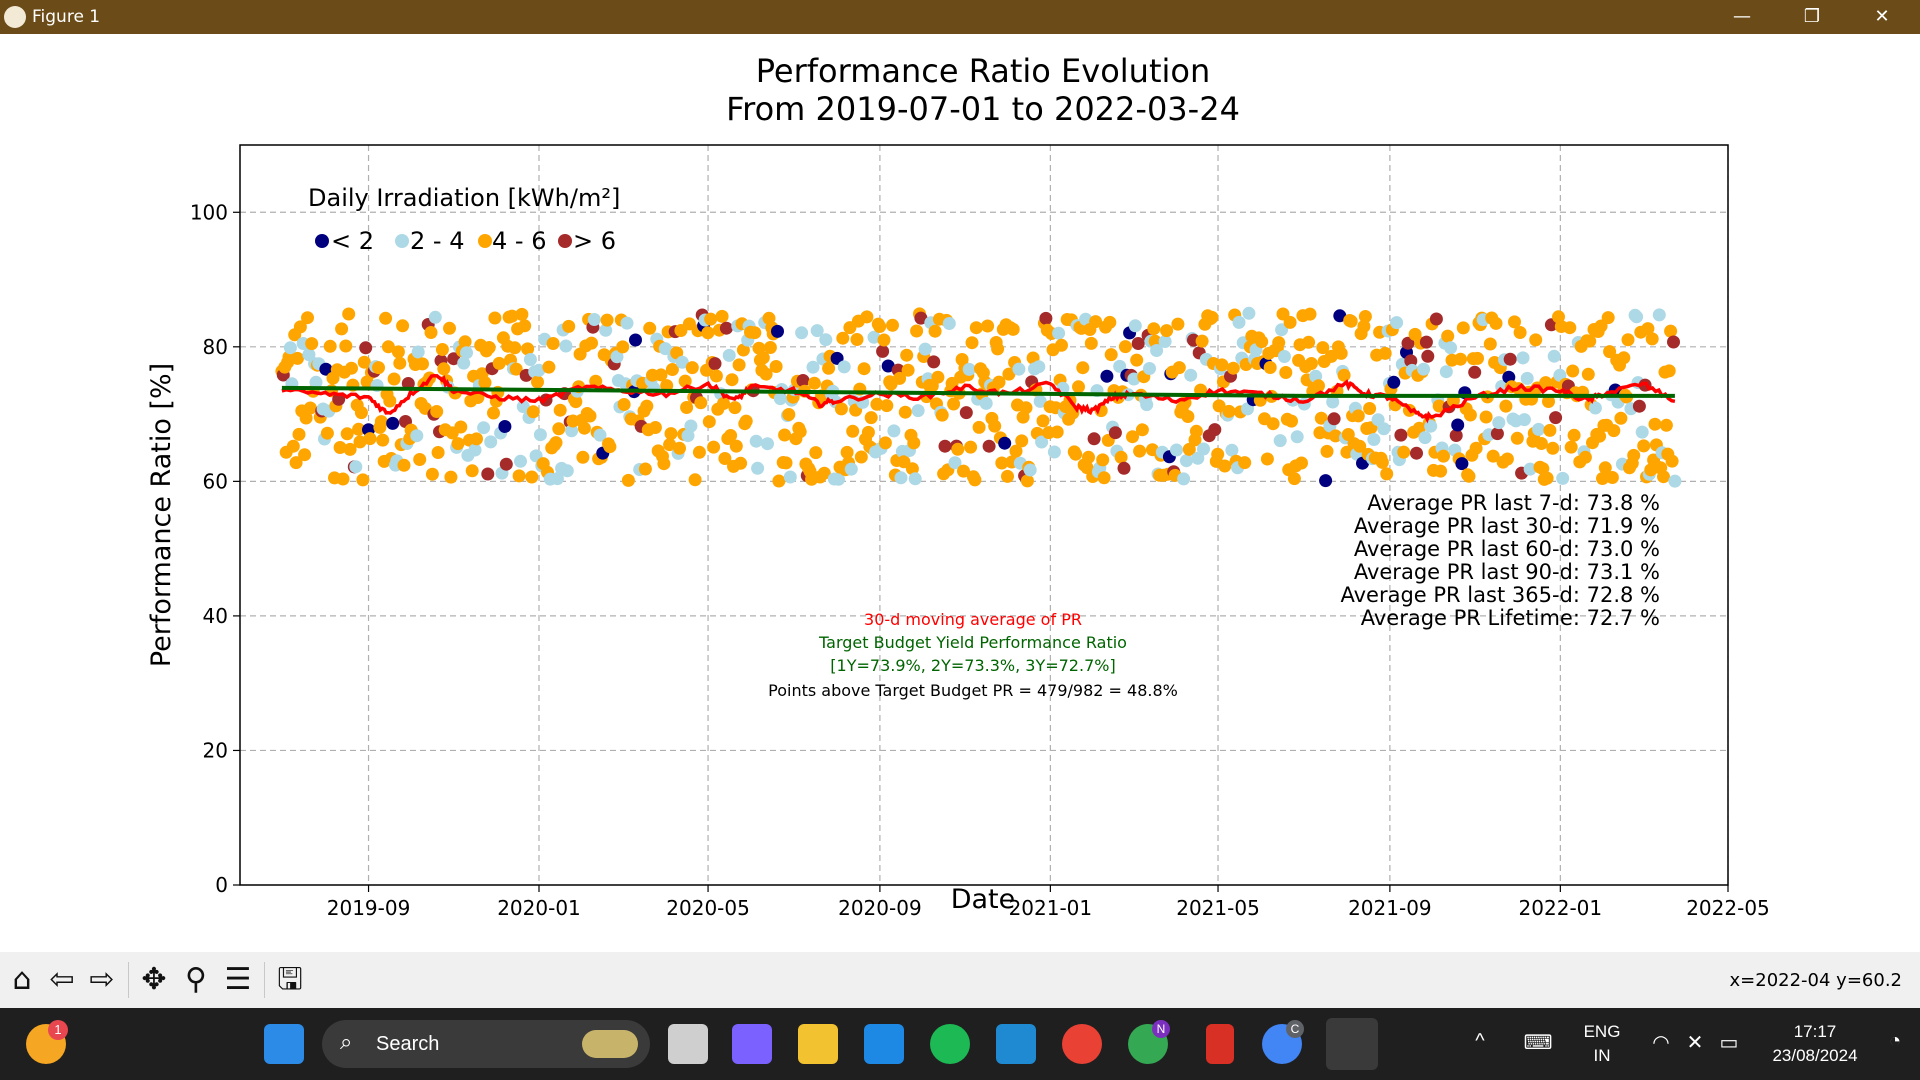 This screenshot has width=1920, height=1080. I want to click on copilot-icon, so click(752, 1044).